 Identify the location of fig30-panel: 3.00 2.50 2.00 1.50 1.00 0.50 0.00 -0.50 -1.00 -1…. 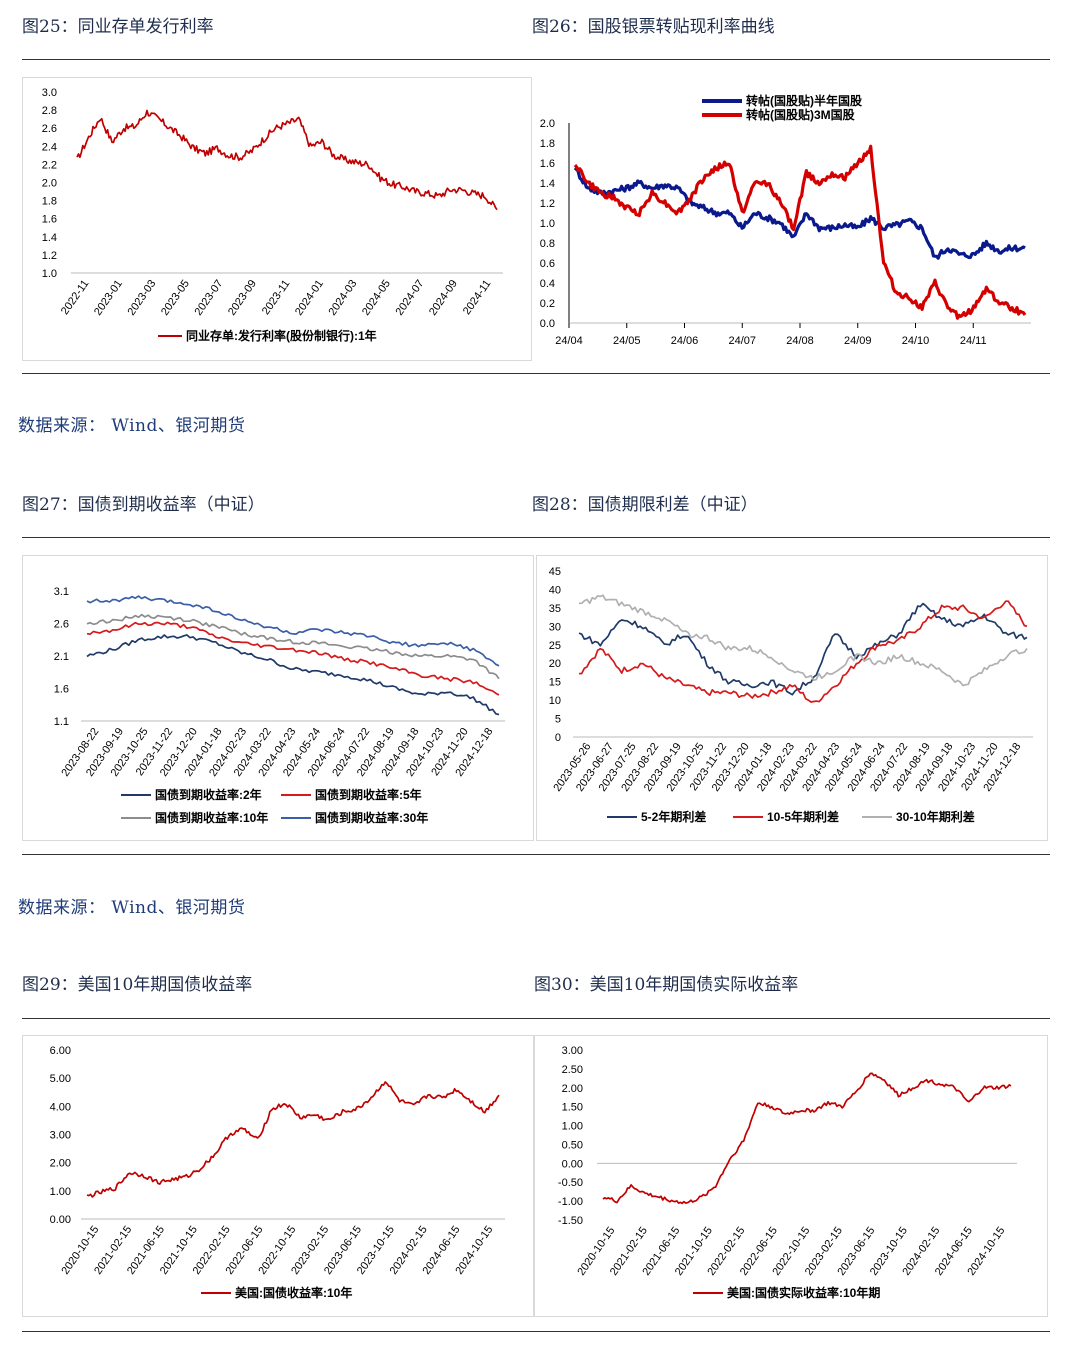
(791, 1176).